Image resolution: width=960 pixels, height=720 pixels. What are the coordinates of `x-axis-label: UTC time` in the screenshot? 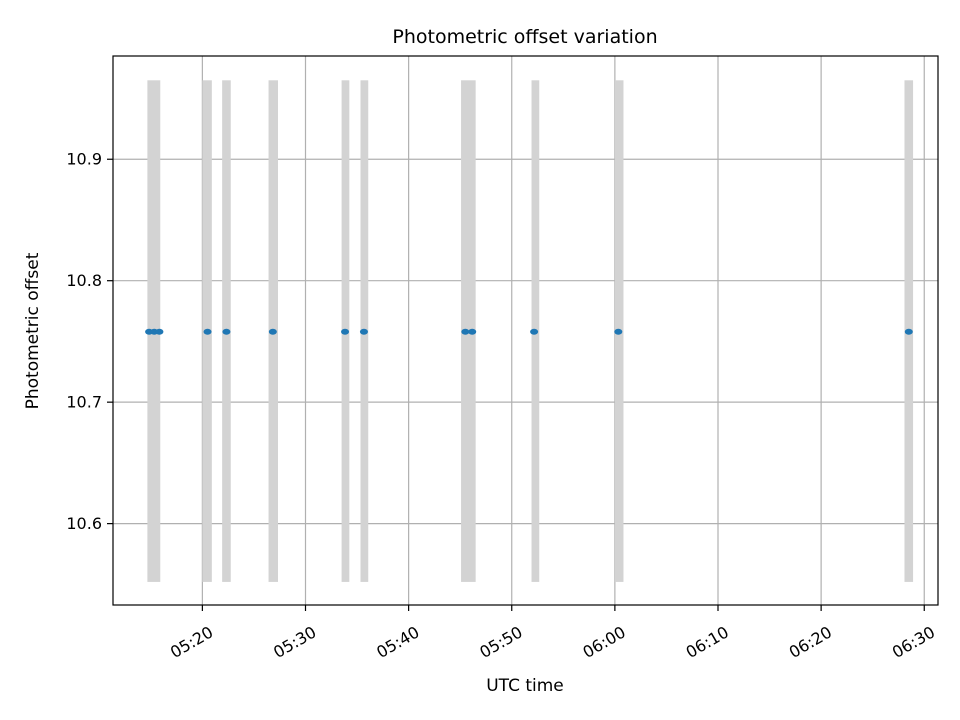 It's located at (525, 686).